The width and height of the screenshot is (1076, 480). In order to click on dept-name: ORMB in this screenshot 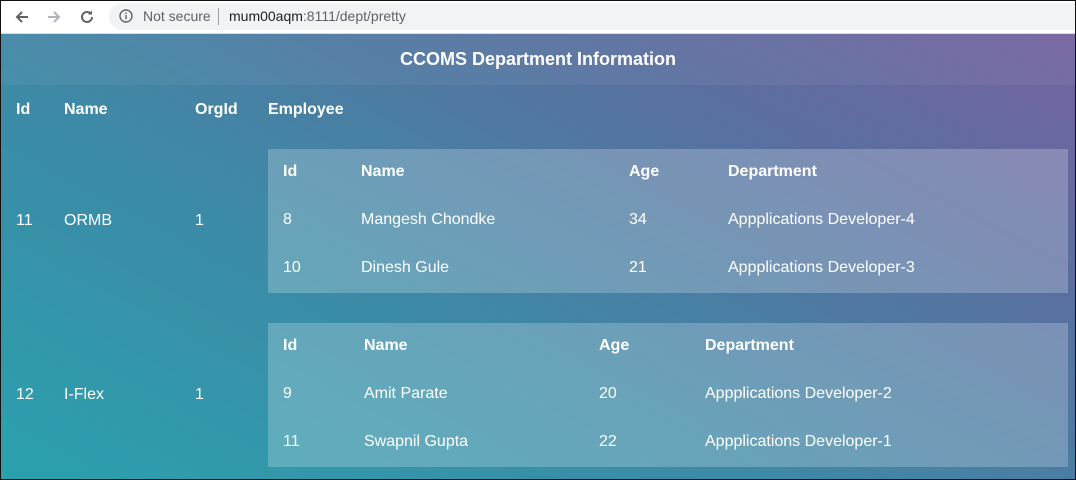, I will do `click(88, 220)`.